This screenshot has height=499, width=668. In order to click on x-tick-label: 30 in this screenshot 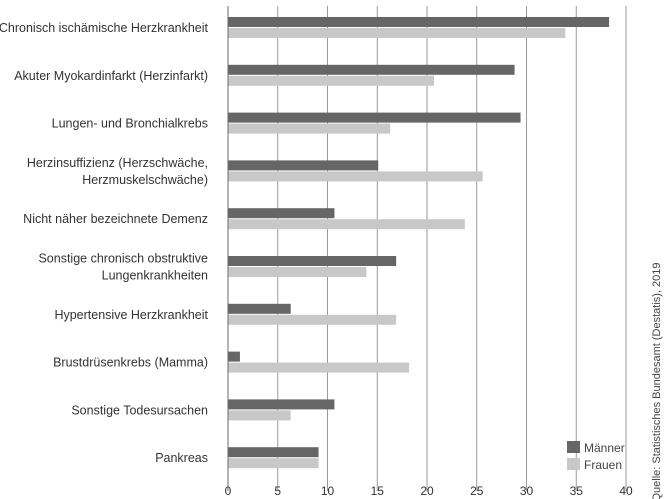, I will do `click(527, 491)`.